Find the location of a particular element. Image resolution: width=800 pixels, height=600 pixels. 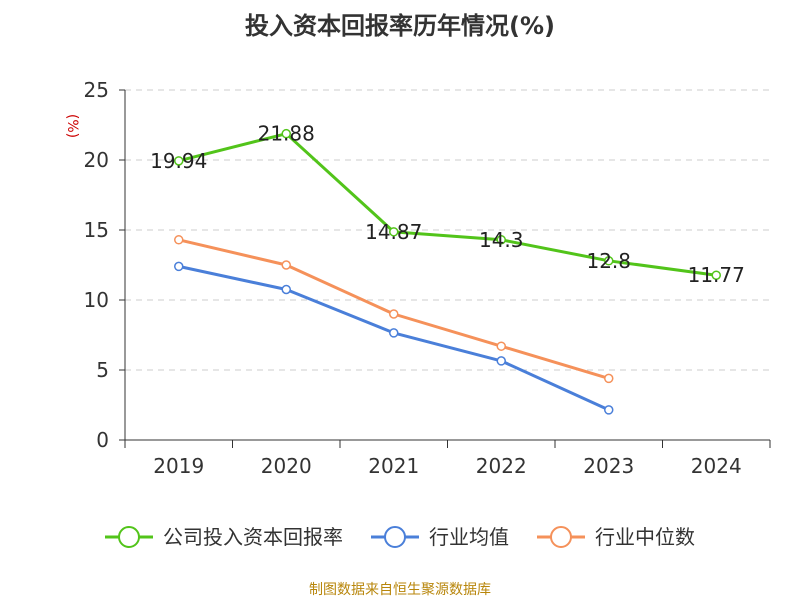

point-s1-2019 is located at coordinates (179, 266).